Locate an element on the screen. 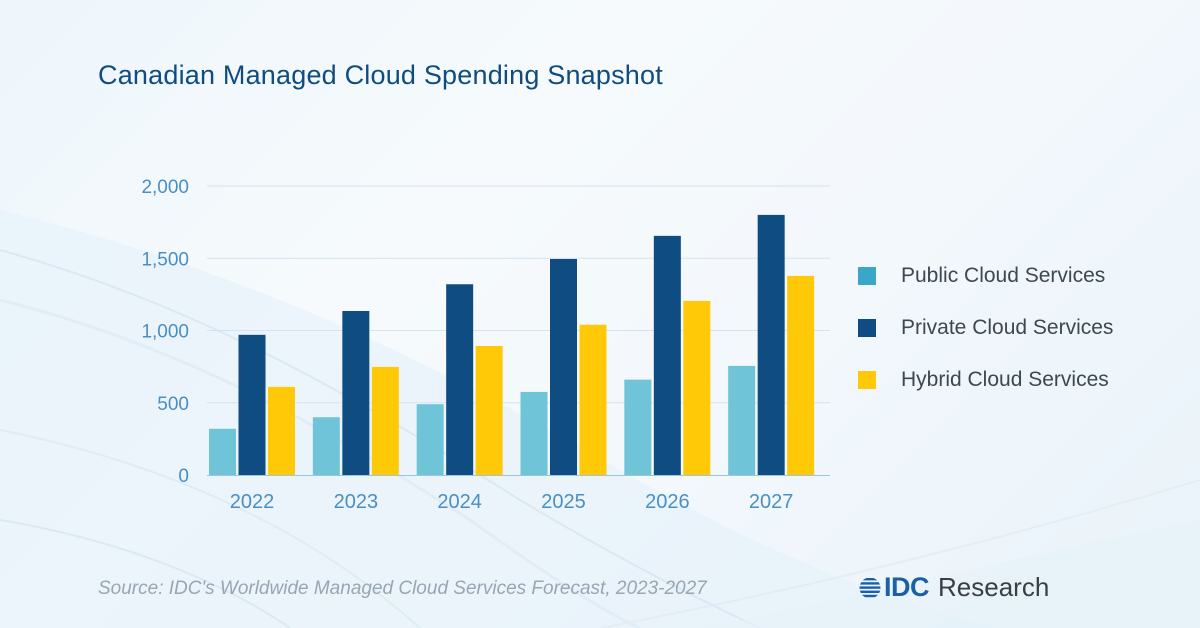  y-tick-label: 0 is located at coordinates (183, 476).